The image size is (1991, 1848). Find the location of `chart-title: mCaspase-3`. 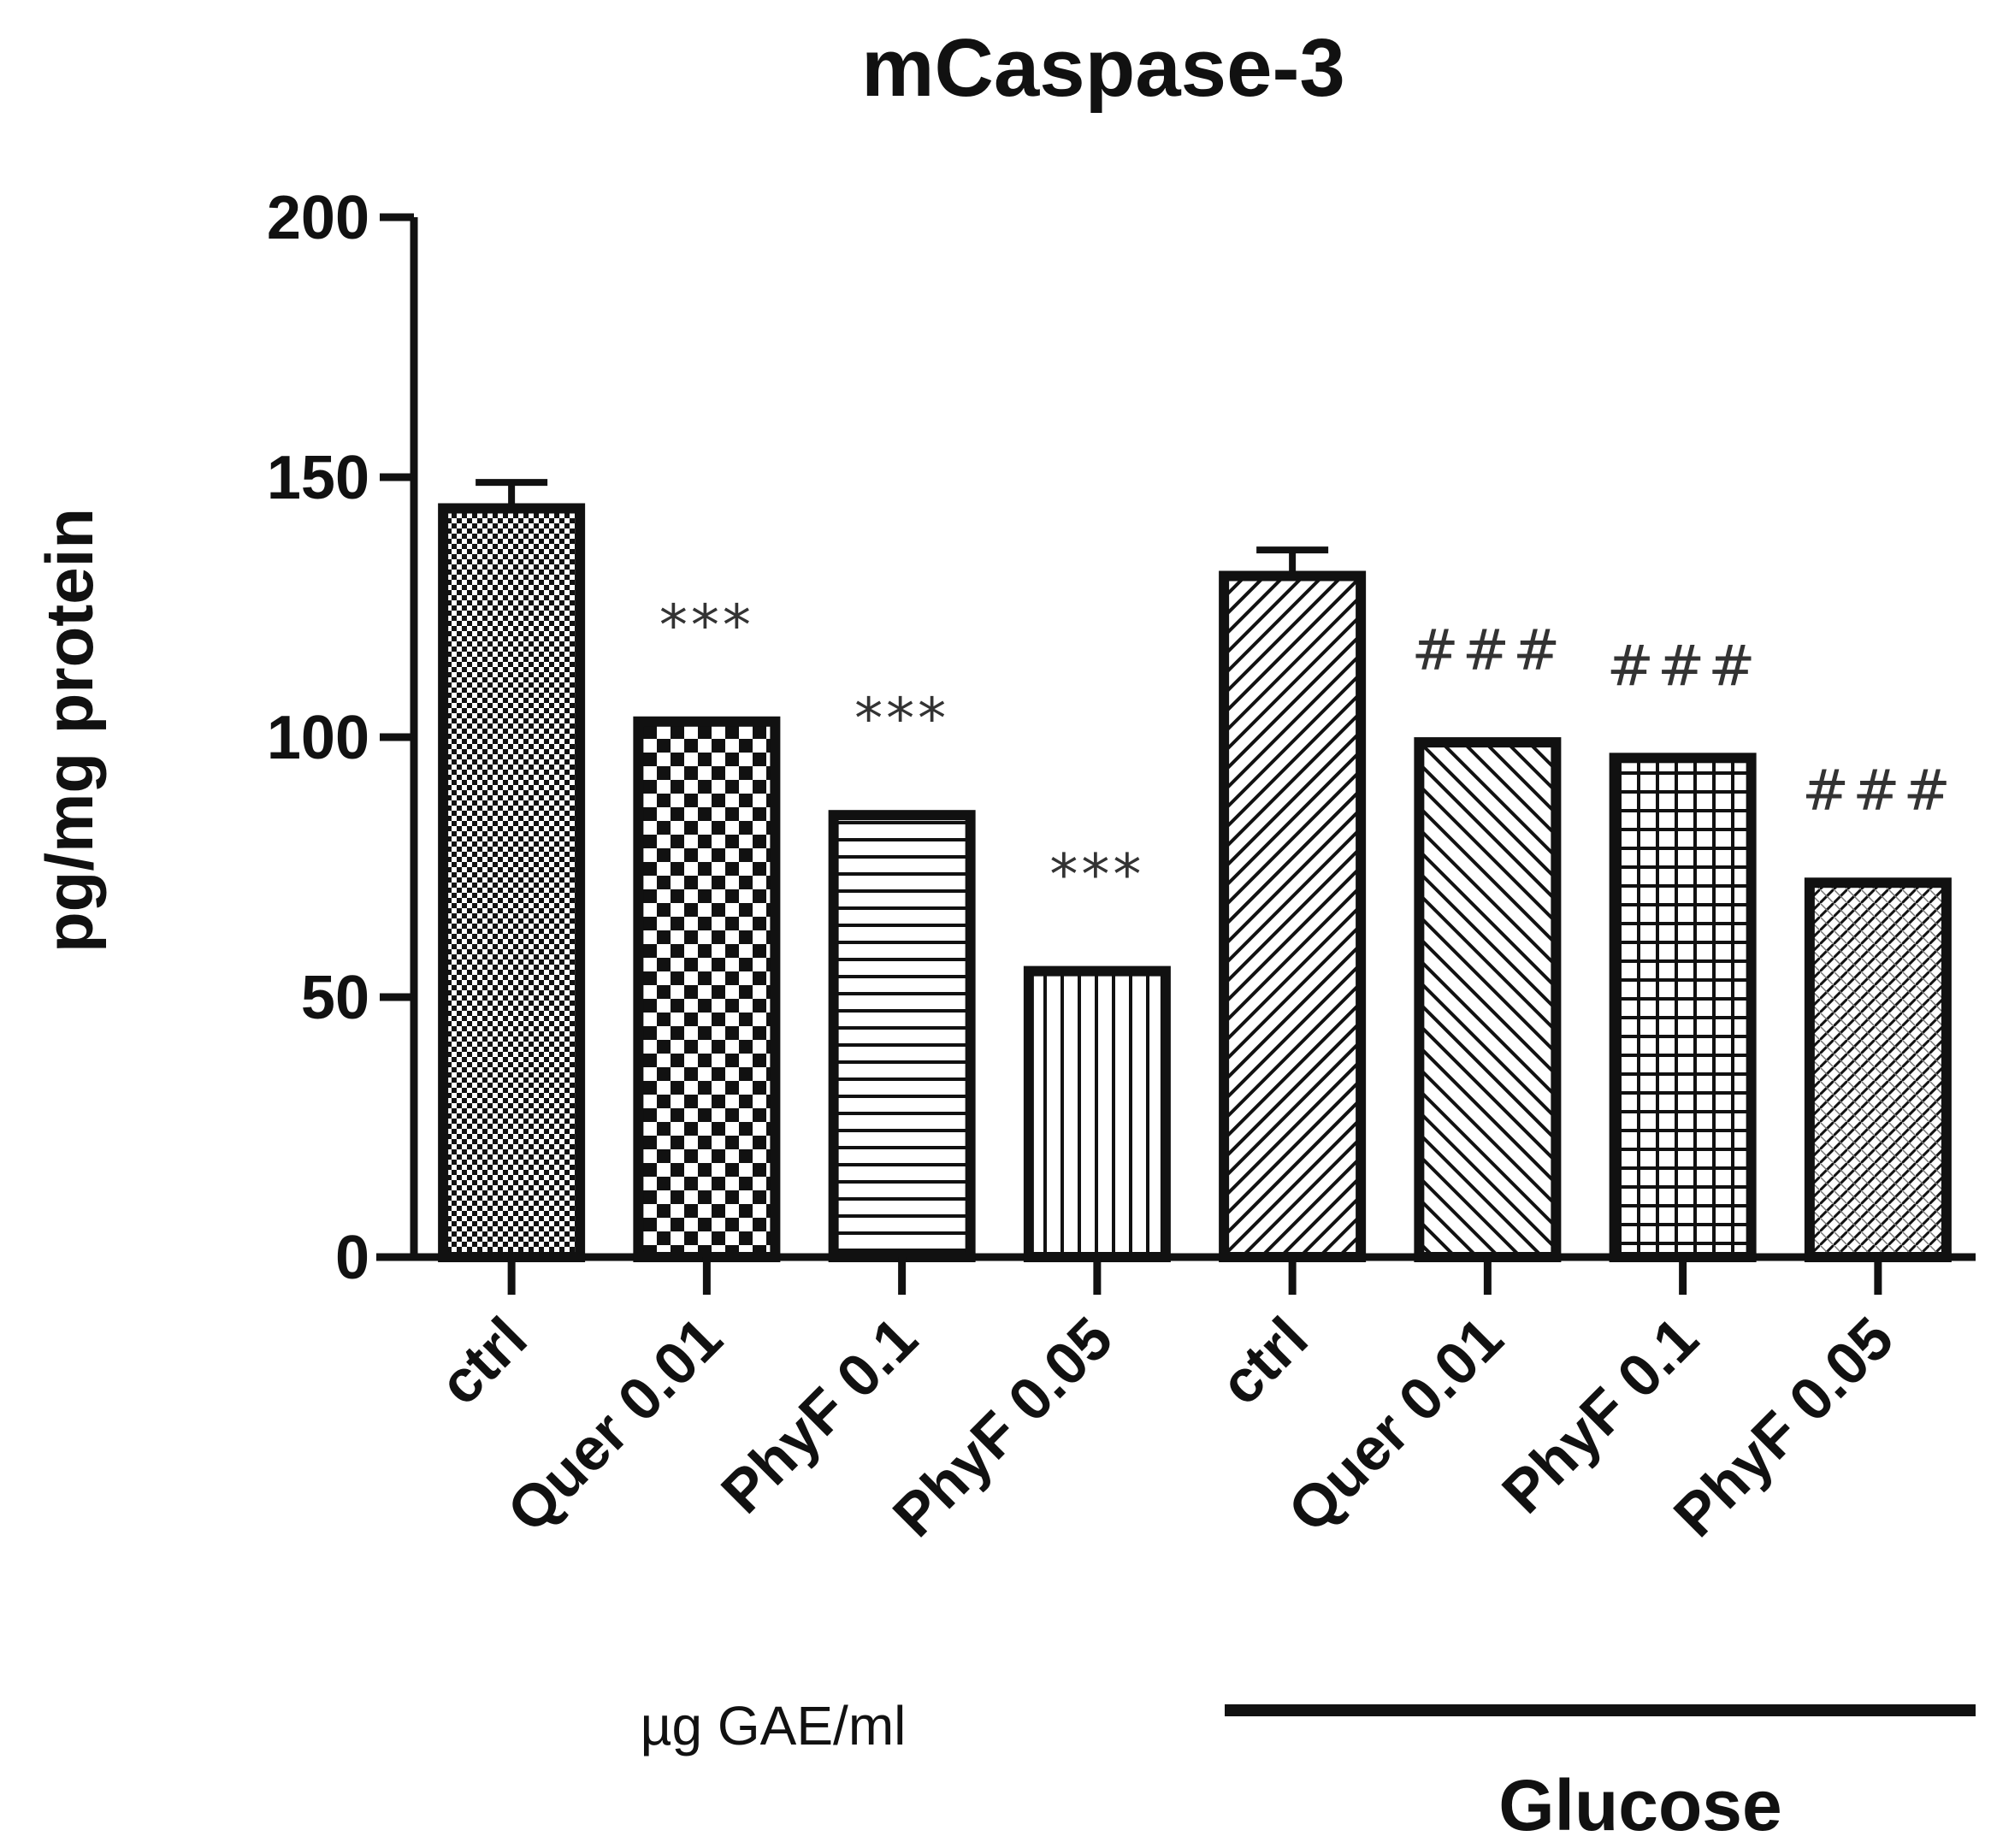

chart-title: mCaspase-3 is located at coordinates (1103, 68).